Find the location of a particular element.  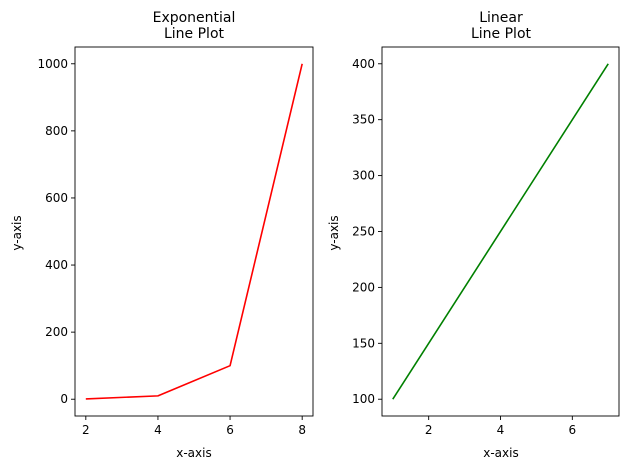

y-tick-label: 250 is located at coordinates (363, 232).